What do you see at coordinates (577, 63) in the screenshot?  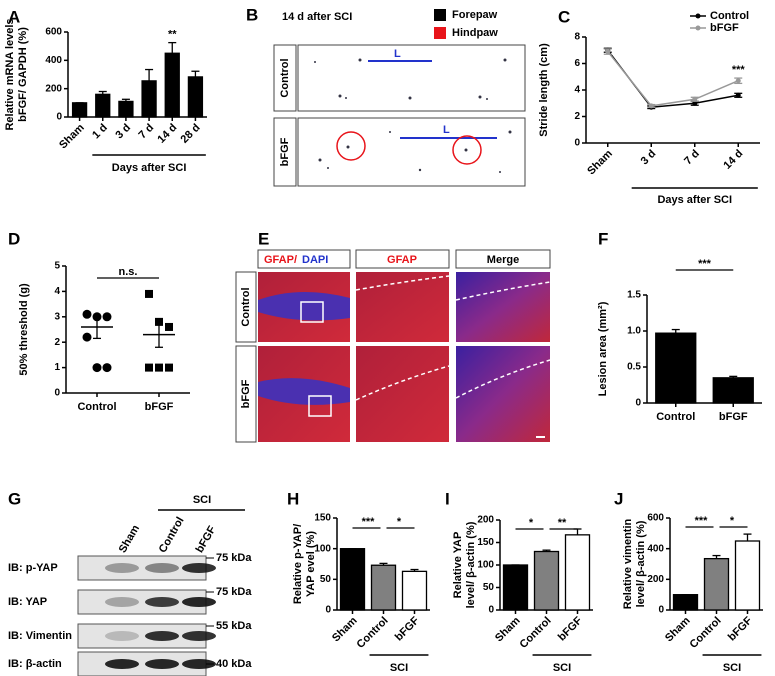 I see `y-tick-label: 6` at bounding box center [577, 63].